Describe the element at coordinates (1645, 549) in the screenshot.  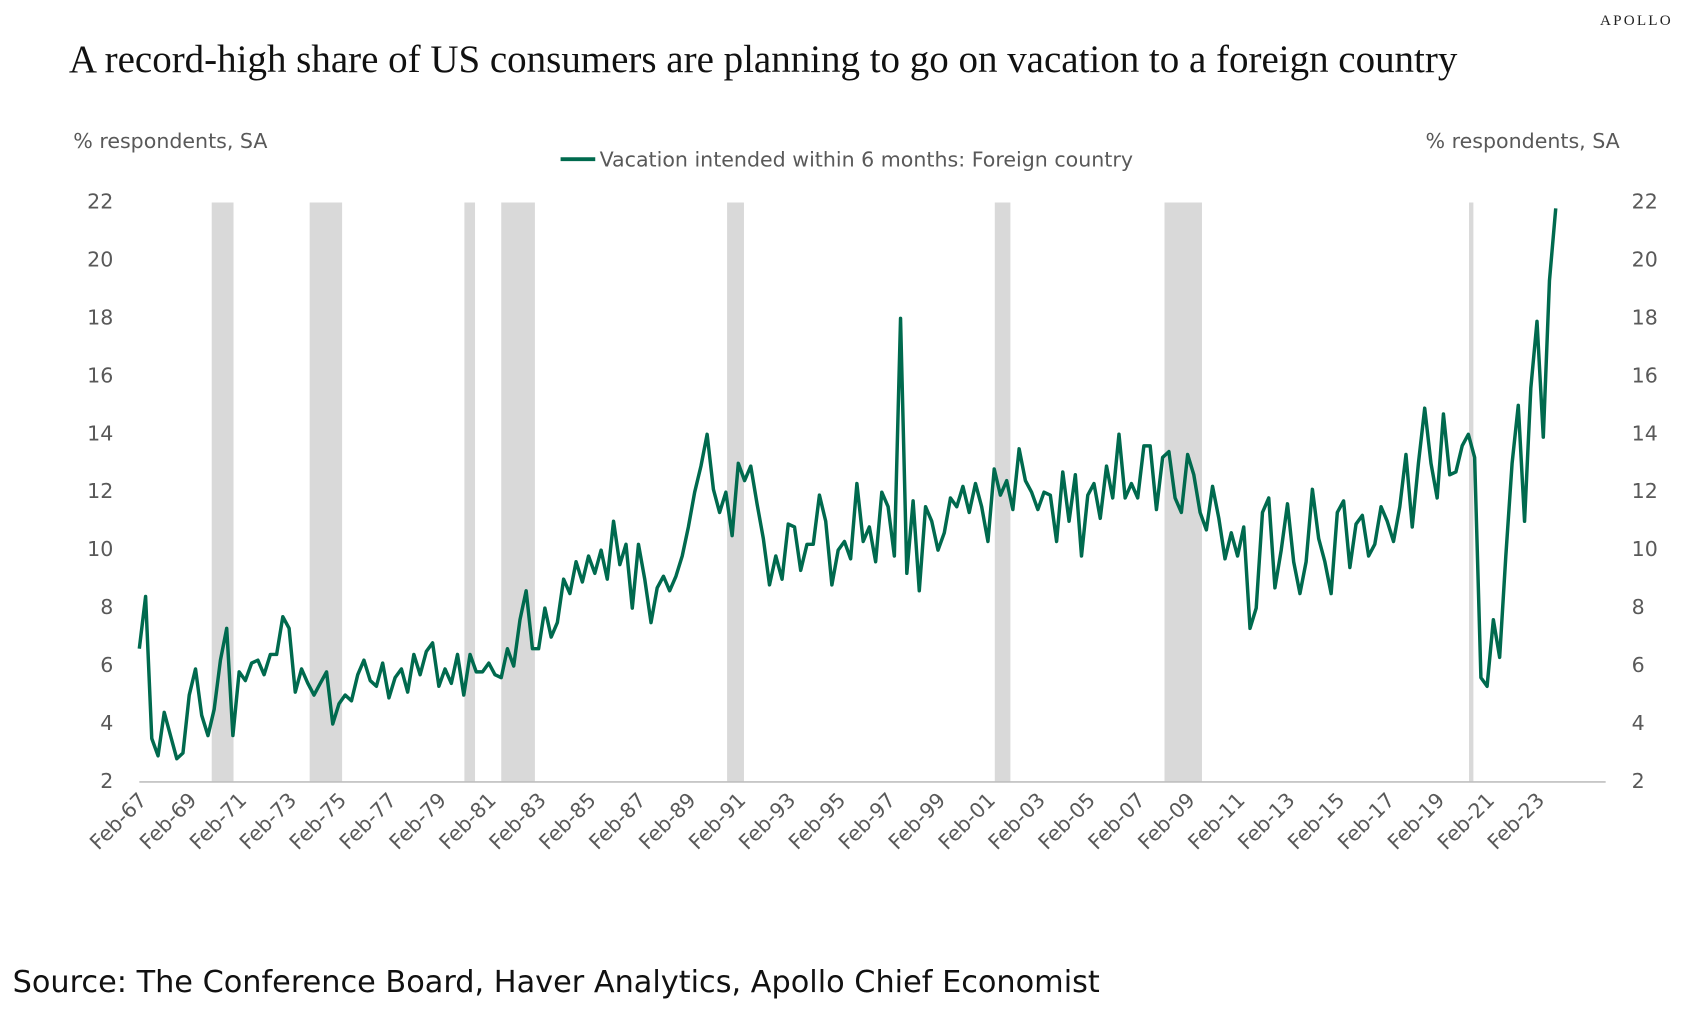
I see `y2-tick-label: 10` at that location.